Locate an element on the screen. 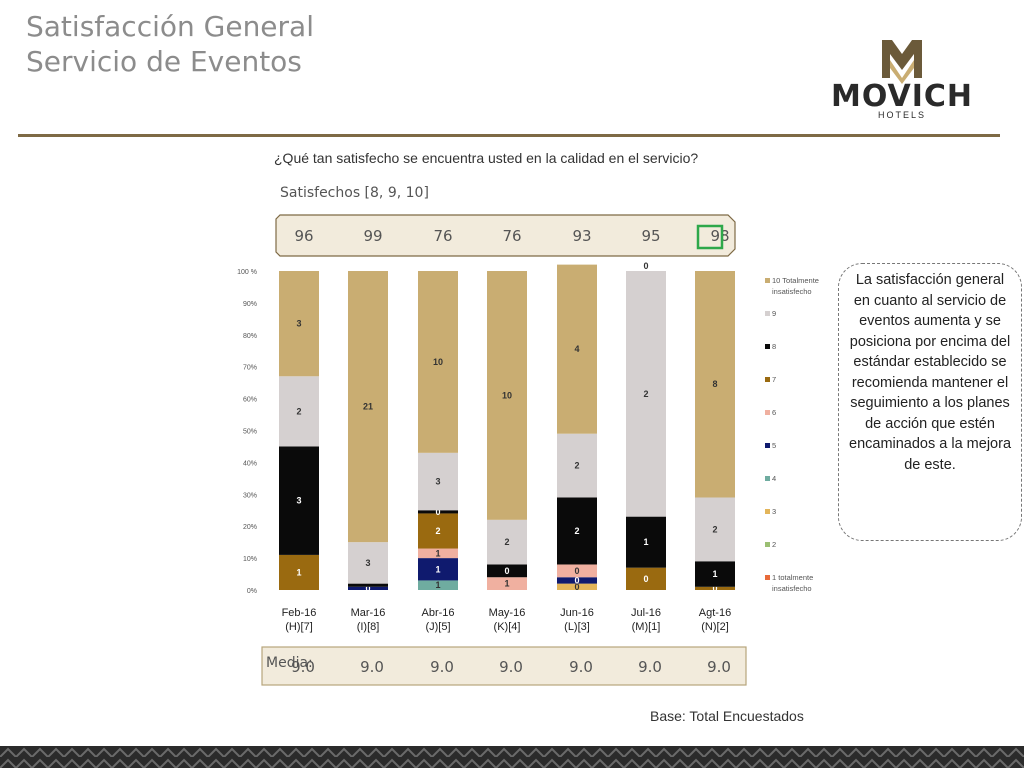 This screenshot has width=1024, height=768. segment-label: 4 is located at coordinates (576, 349).